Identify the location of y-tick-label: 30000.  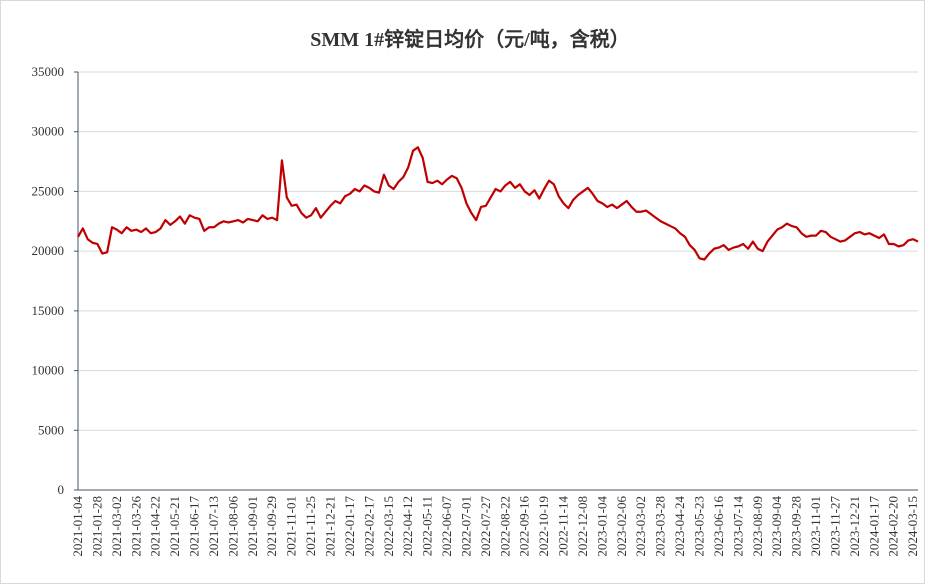
(48, 131).